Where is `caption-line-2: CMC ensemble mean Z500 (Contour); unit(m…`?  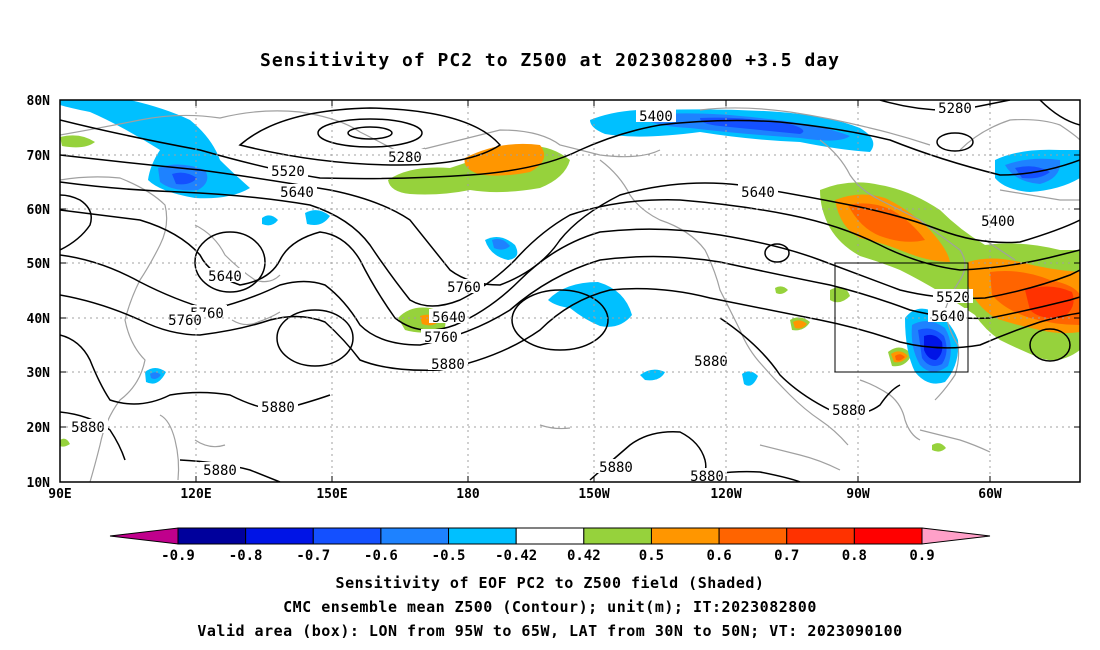
caption-line-2: CMC ensemble mean Z500 (Contour); unit(m… is located at coordinates (550, 607).